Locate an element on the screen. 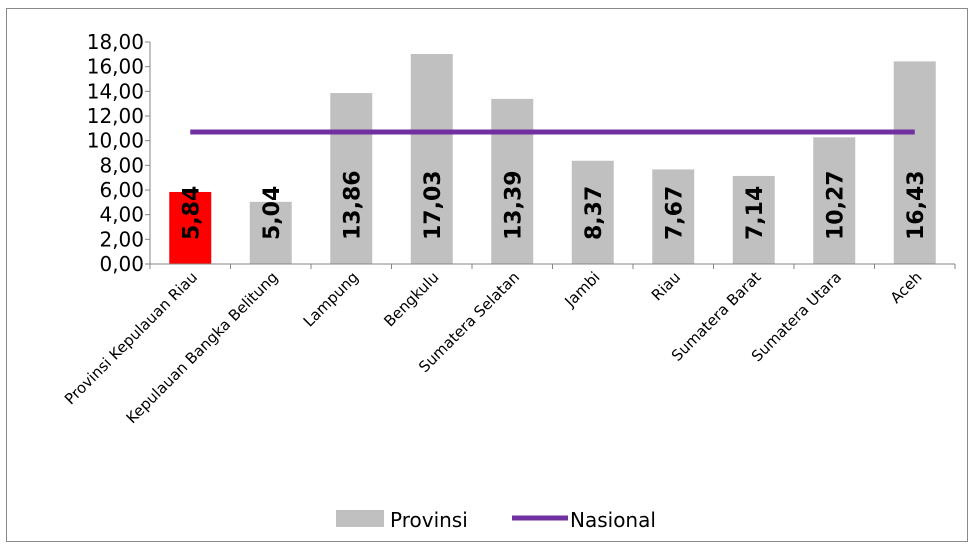  y-tick-label: 12,00 is located at coordinates (115, 116).